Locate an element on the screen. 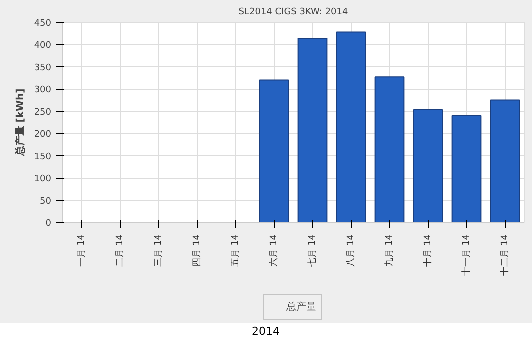  x-tick-label: 七月 14 is located at coordinates (312, 250).